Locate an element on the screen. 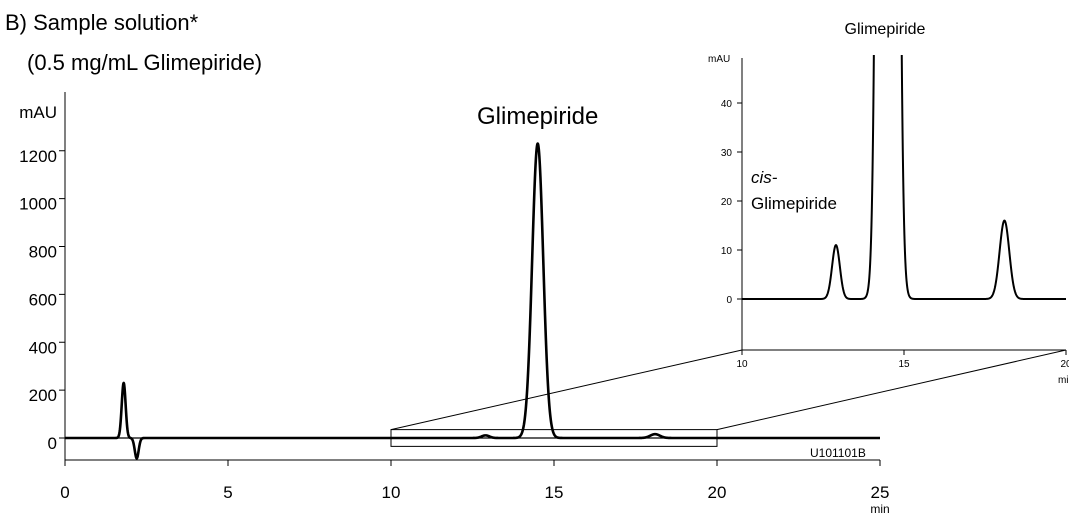 The image size is (1069, 517). inset-y-tick-label: 0 is located at coordinates (729, 300).